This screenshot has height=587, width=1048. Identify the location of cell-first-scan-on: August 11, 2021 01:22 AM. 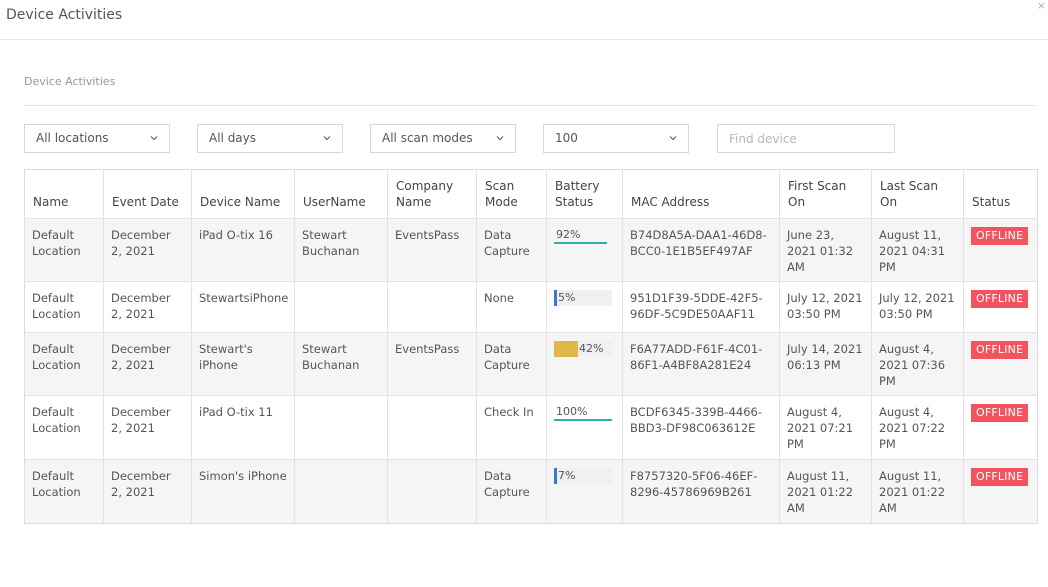
(825, 491).